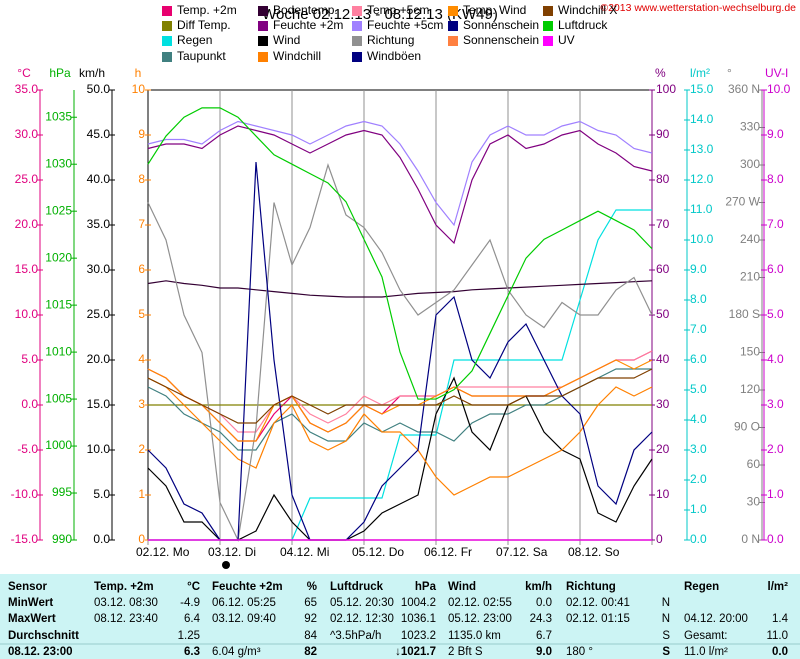 The width and height of the screenshot is (800, 659). Describe the element at coordinates (390, 40) in the screenshot. I see `legend-label: Richtung` at that location.